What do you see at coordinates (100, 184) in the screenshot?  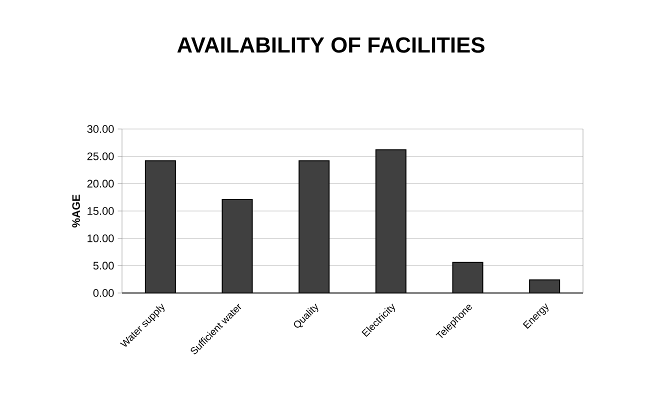 I see `y-tick-label: 20.00` at bounding box center [100, 184].